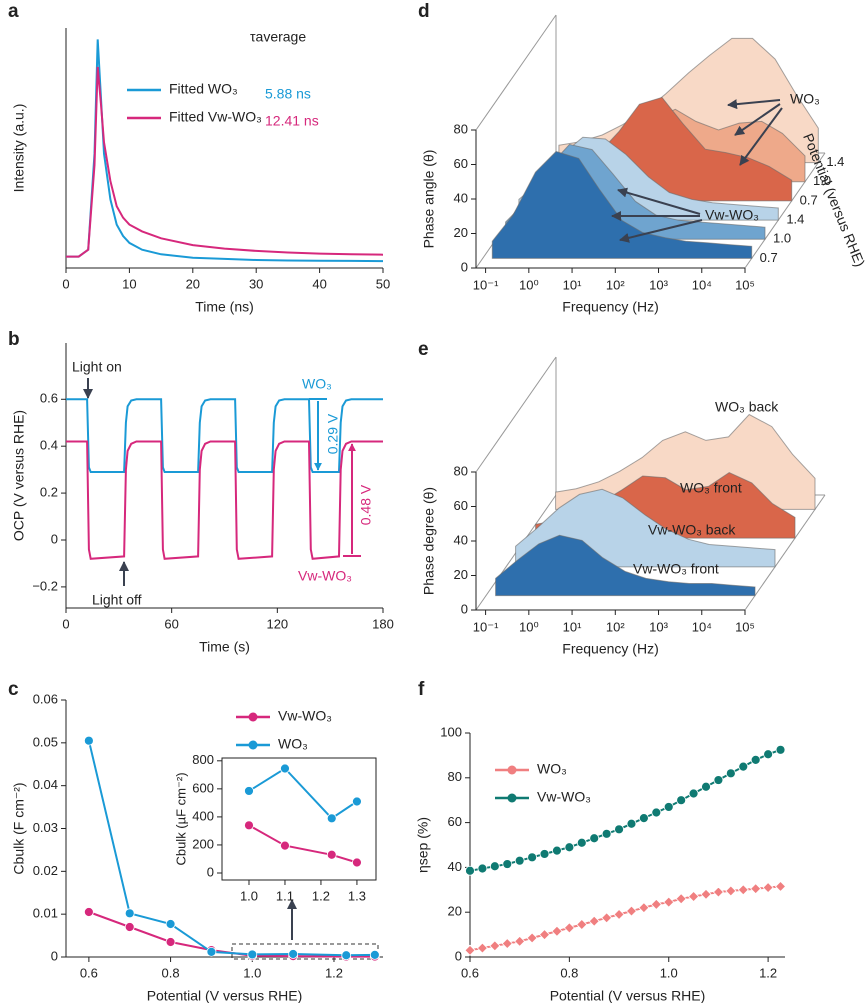 The image size is (865, 1003). I want to click on series-area, so click(625, 565).